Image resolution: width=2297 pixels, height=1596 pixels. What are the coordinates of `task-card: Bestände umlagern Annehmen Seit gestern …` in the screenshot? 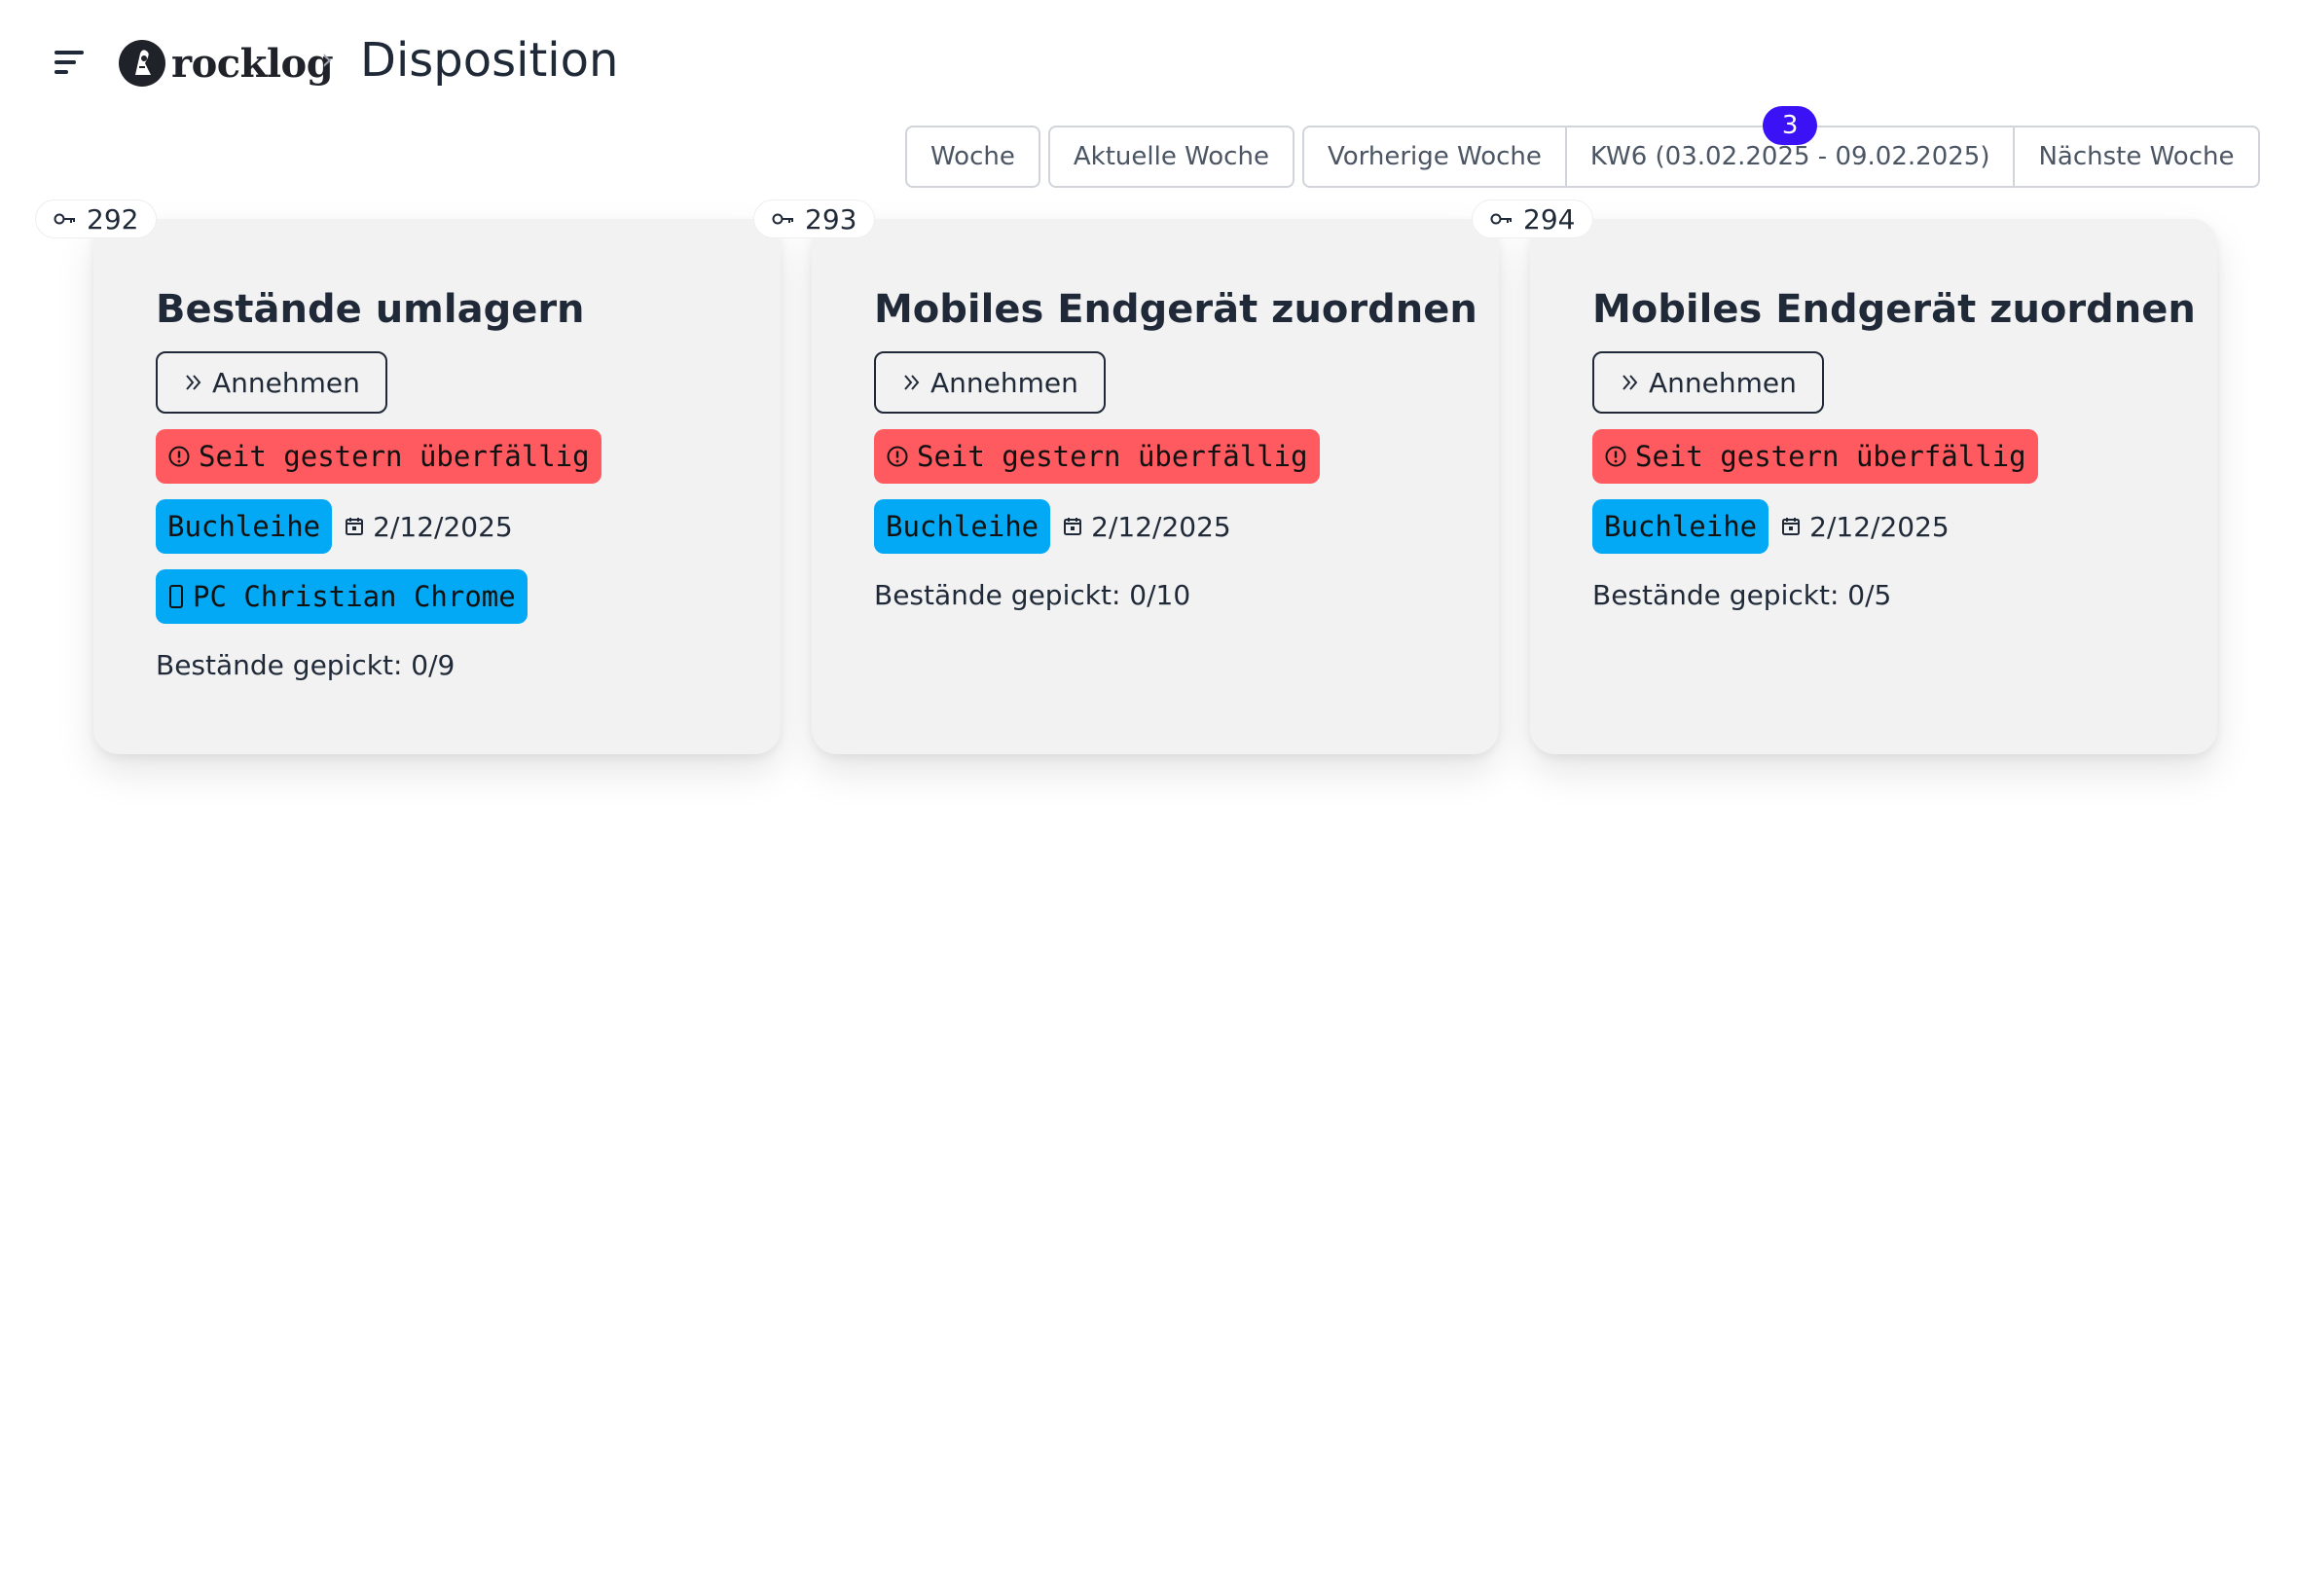 It's located at (437, 486).